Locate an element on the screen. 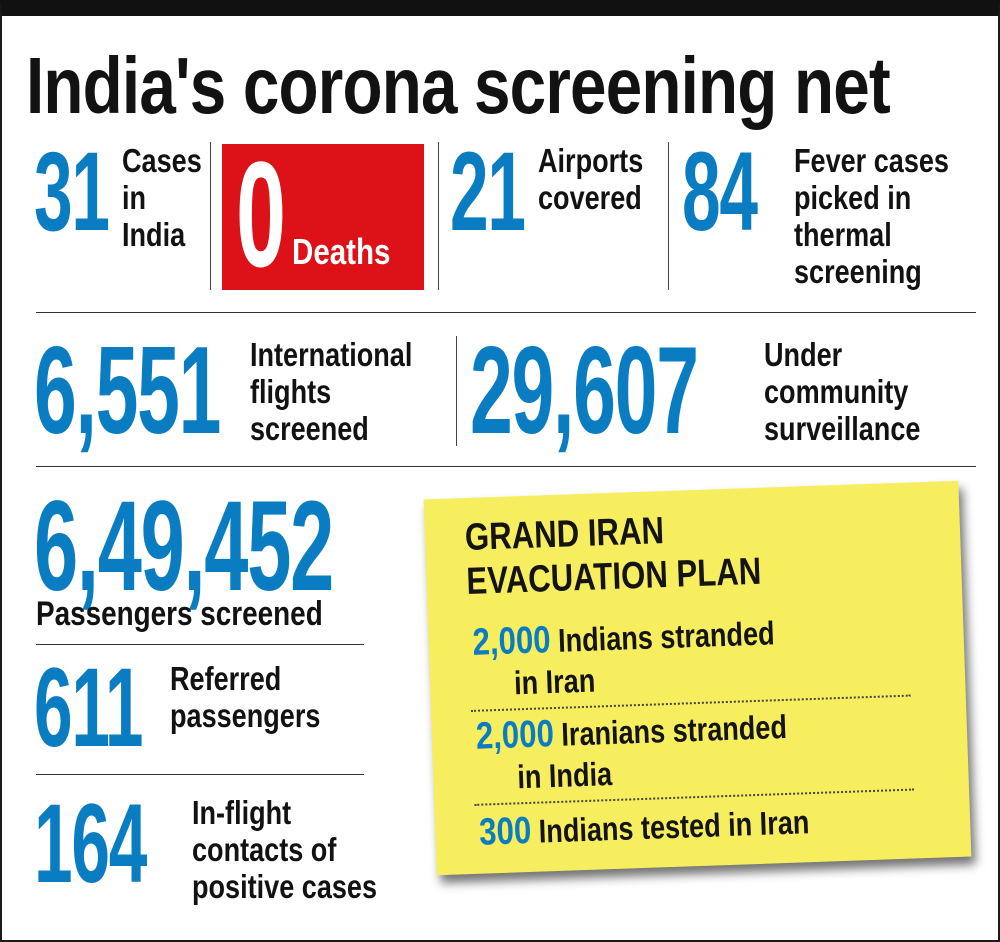 The height and width of the screenshot is (942, 1000). note-item-text-cont: in Iran is located at coordinates (554, 681).